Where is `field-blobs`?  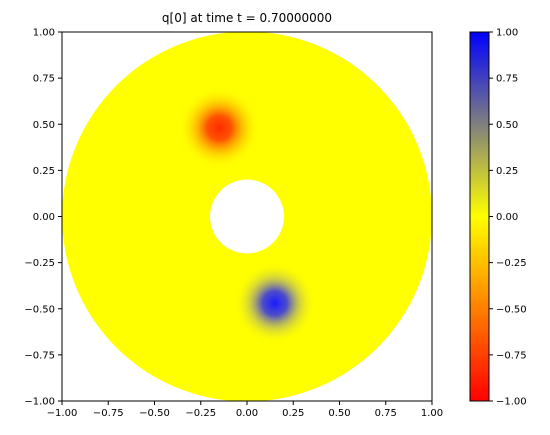
field-blobs is located at coordinates (247, 215).